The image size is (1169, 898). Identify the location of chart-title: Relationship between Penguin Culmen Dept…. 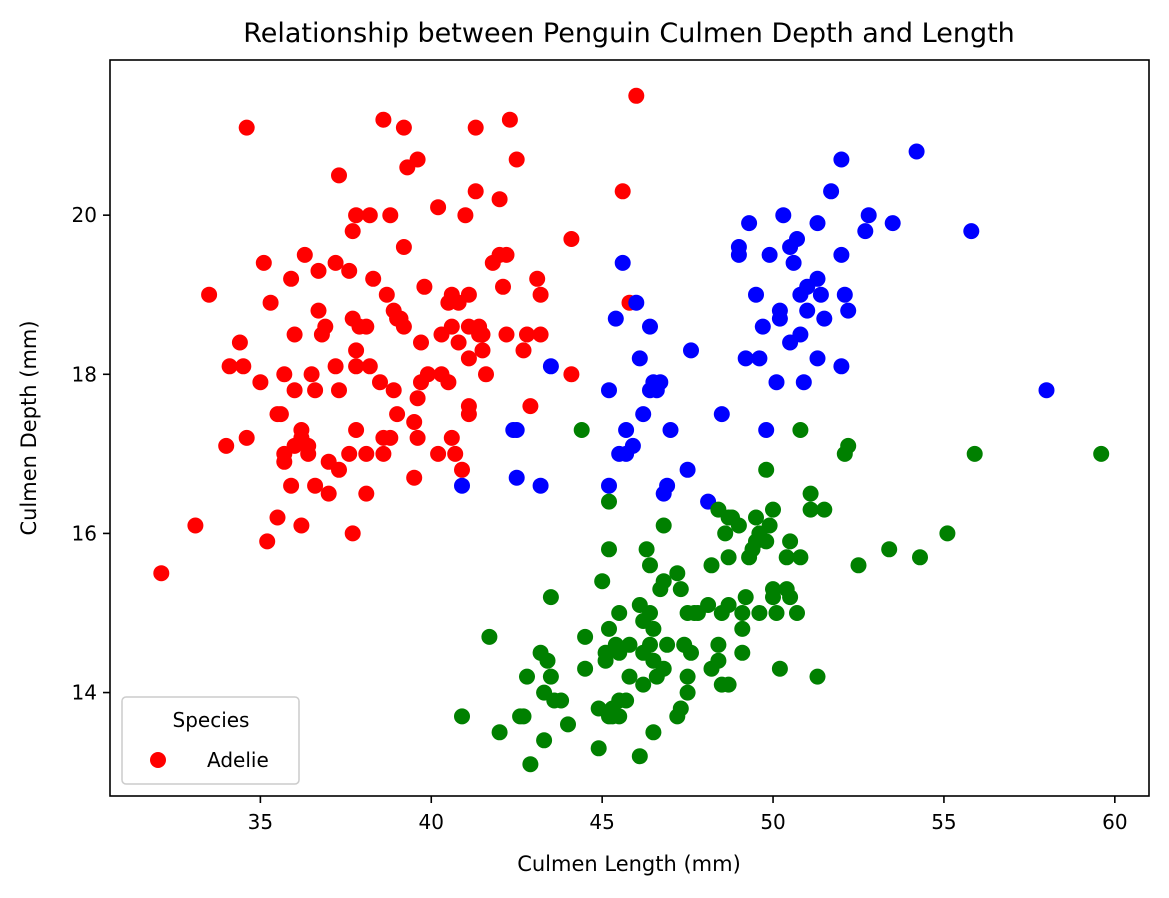
(629, 33).